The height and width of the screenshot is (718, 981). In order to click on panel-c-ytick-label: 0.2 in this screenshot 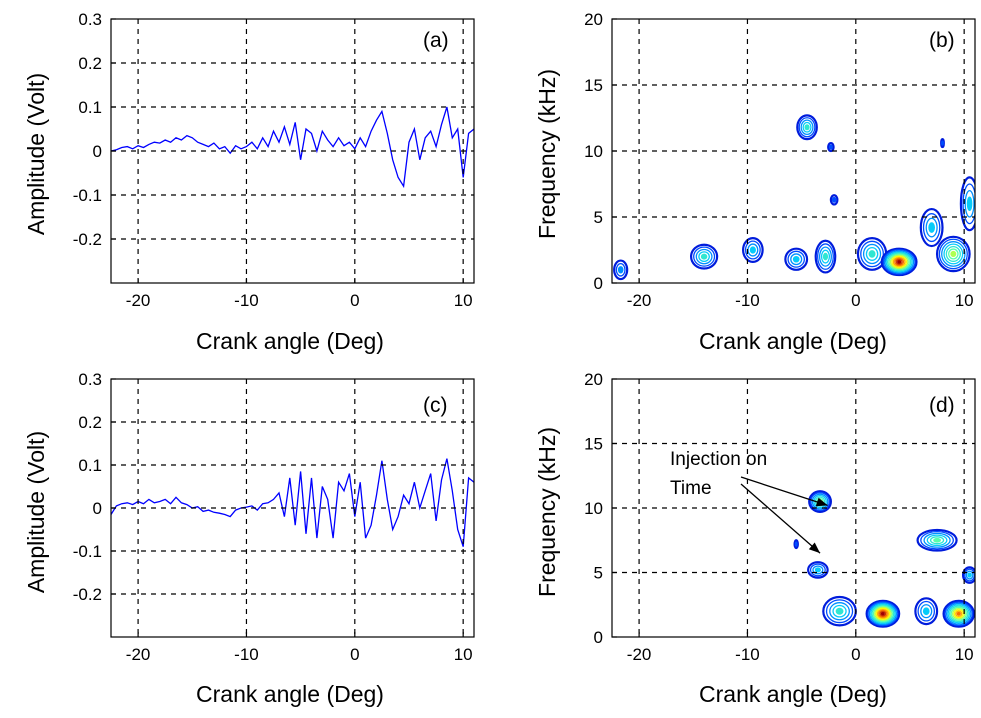, I will do `click(90, 422)`.